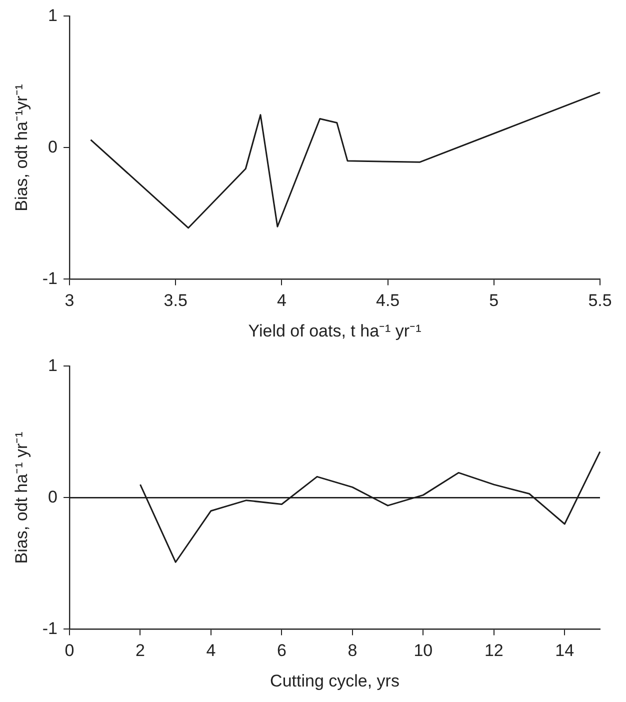  Describe the element at coordinates (21, 497) in the screenshot. I see `y-axis-title: Bias, odt ha⁻¹ yr⁻¹` at that location.